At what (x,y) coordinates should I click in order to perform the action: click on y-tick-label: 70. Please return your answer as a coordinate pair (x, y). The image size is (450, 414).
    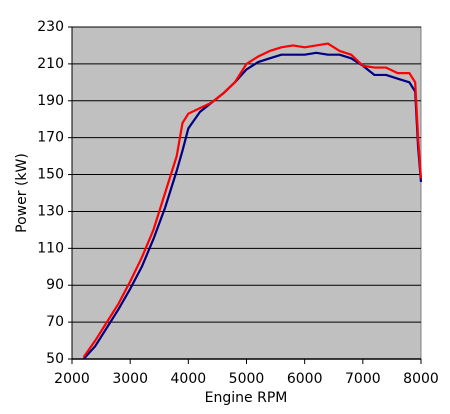
    Looking at the image, I should click on (55, 322).